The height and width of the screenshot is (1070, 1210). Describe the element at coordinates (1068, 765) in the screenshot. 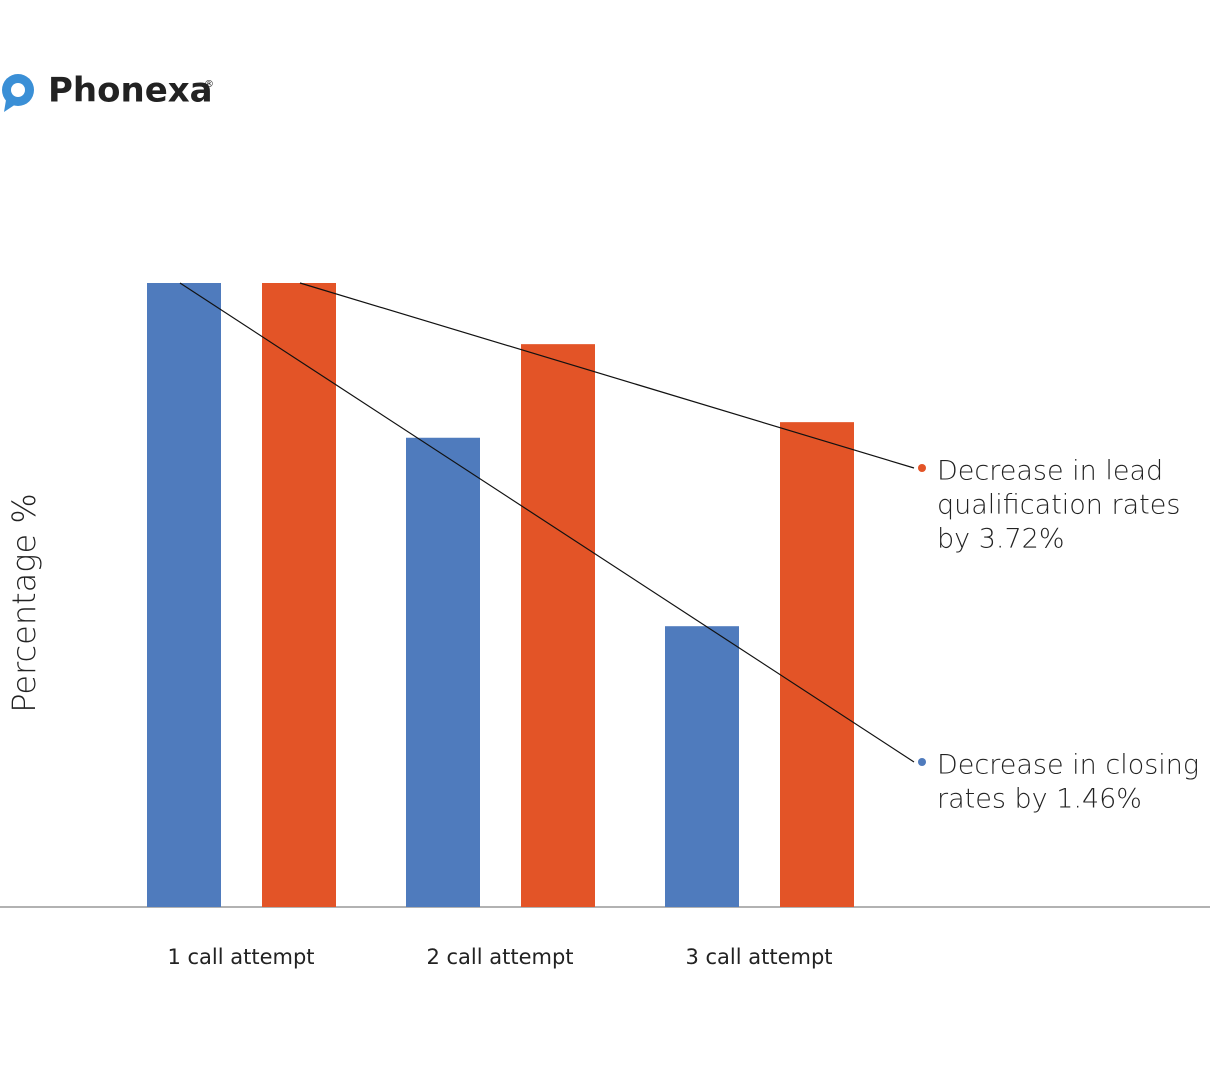

I see `annotation-text: Decrease in closing` at that location.